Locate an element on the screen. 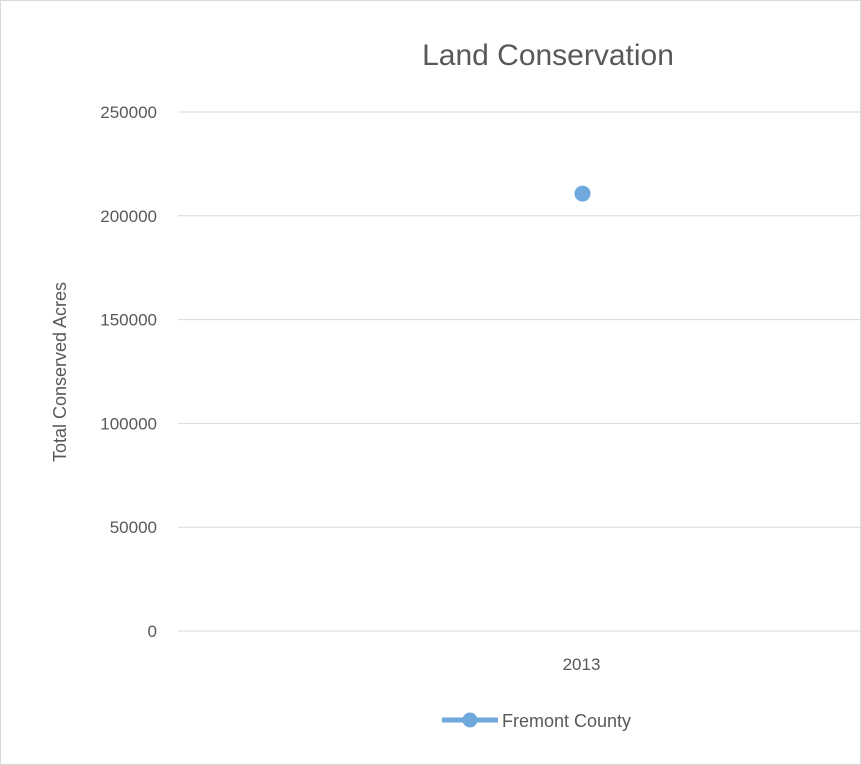 Image resolution: width=861 pixels, height=765 pixels. data-point is located at coordinates (582, 193).